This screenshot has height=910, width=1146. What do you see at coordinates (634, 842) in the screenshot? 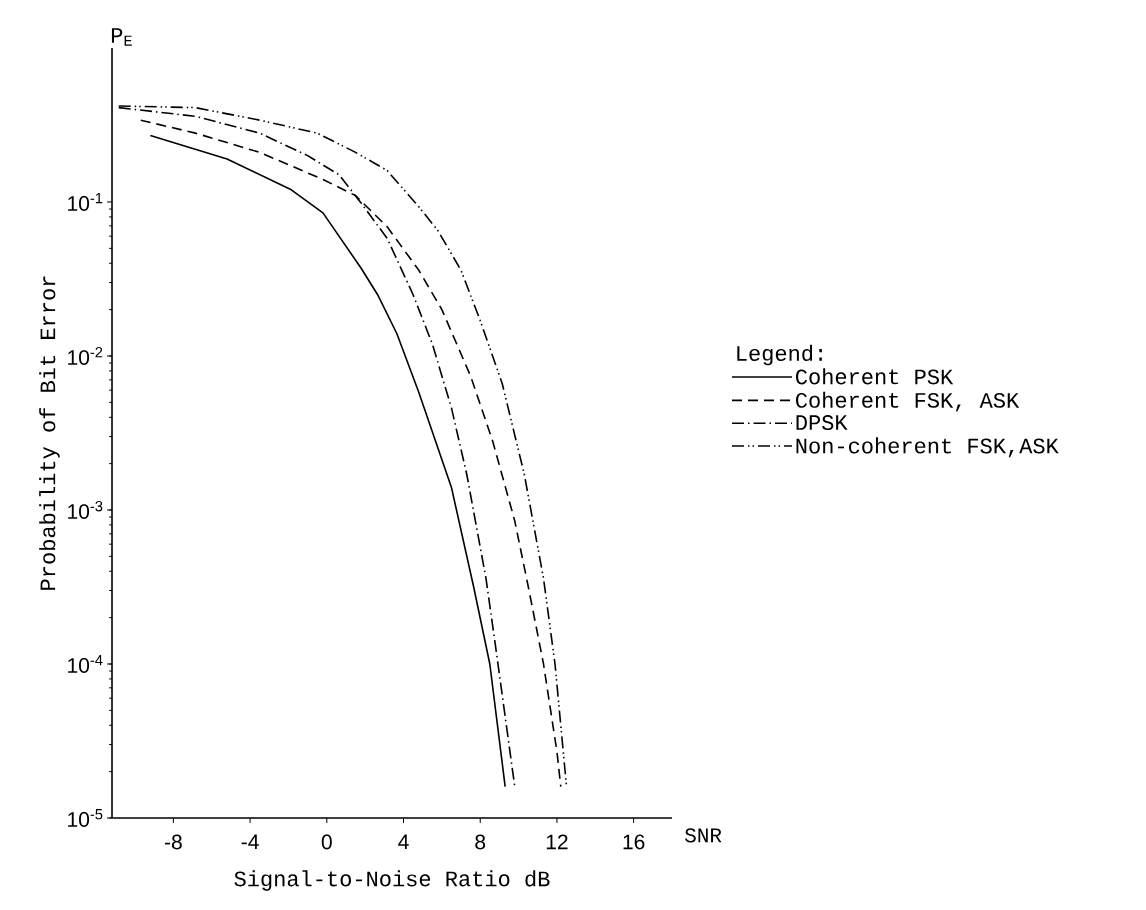
I see `x-tick-label: 16` at bounding box center [634, 842].